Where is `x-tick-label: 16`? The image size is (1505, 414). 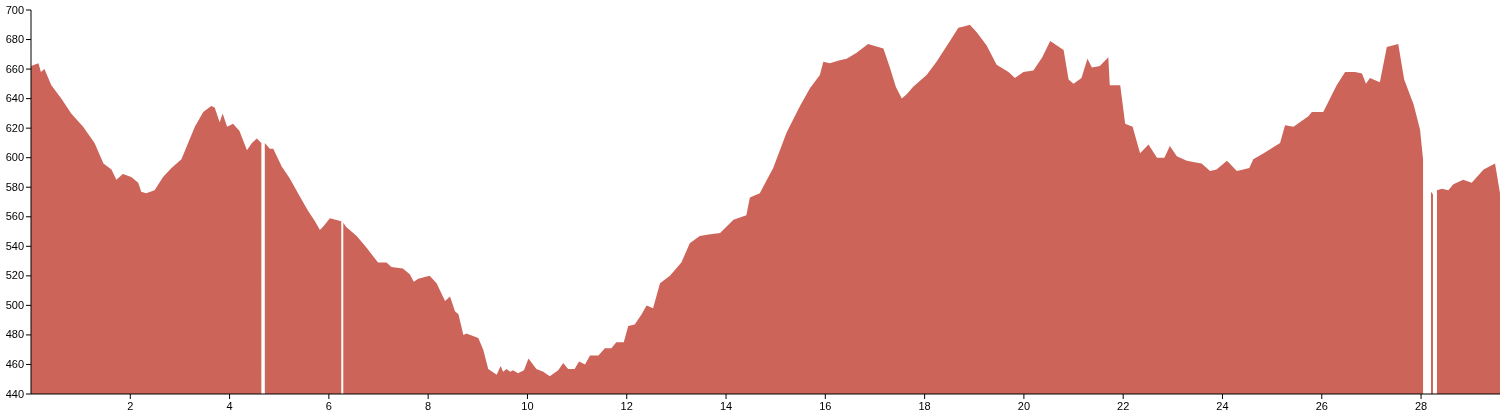 x-tick-label: 16 is located at coordinates (825, 406).